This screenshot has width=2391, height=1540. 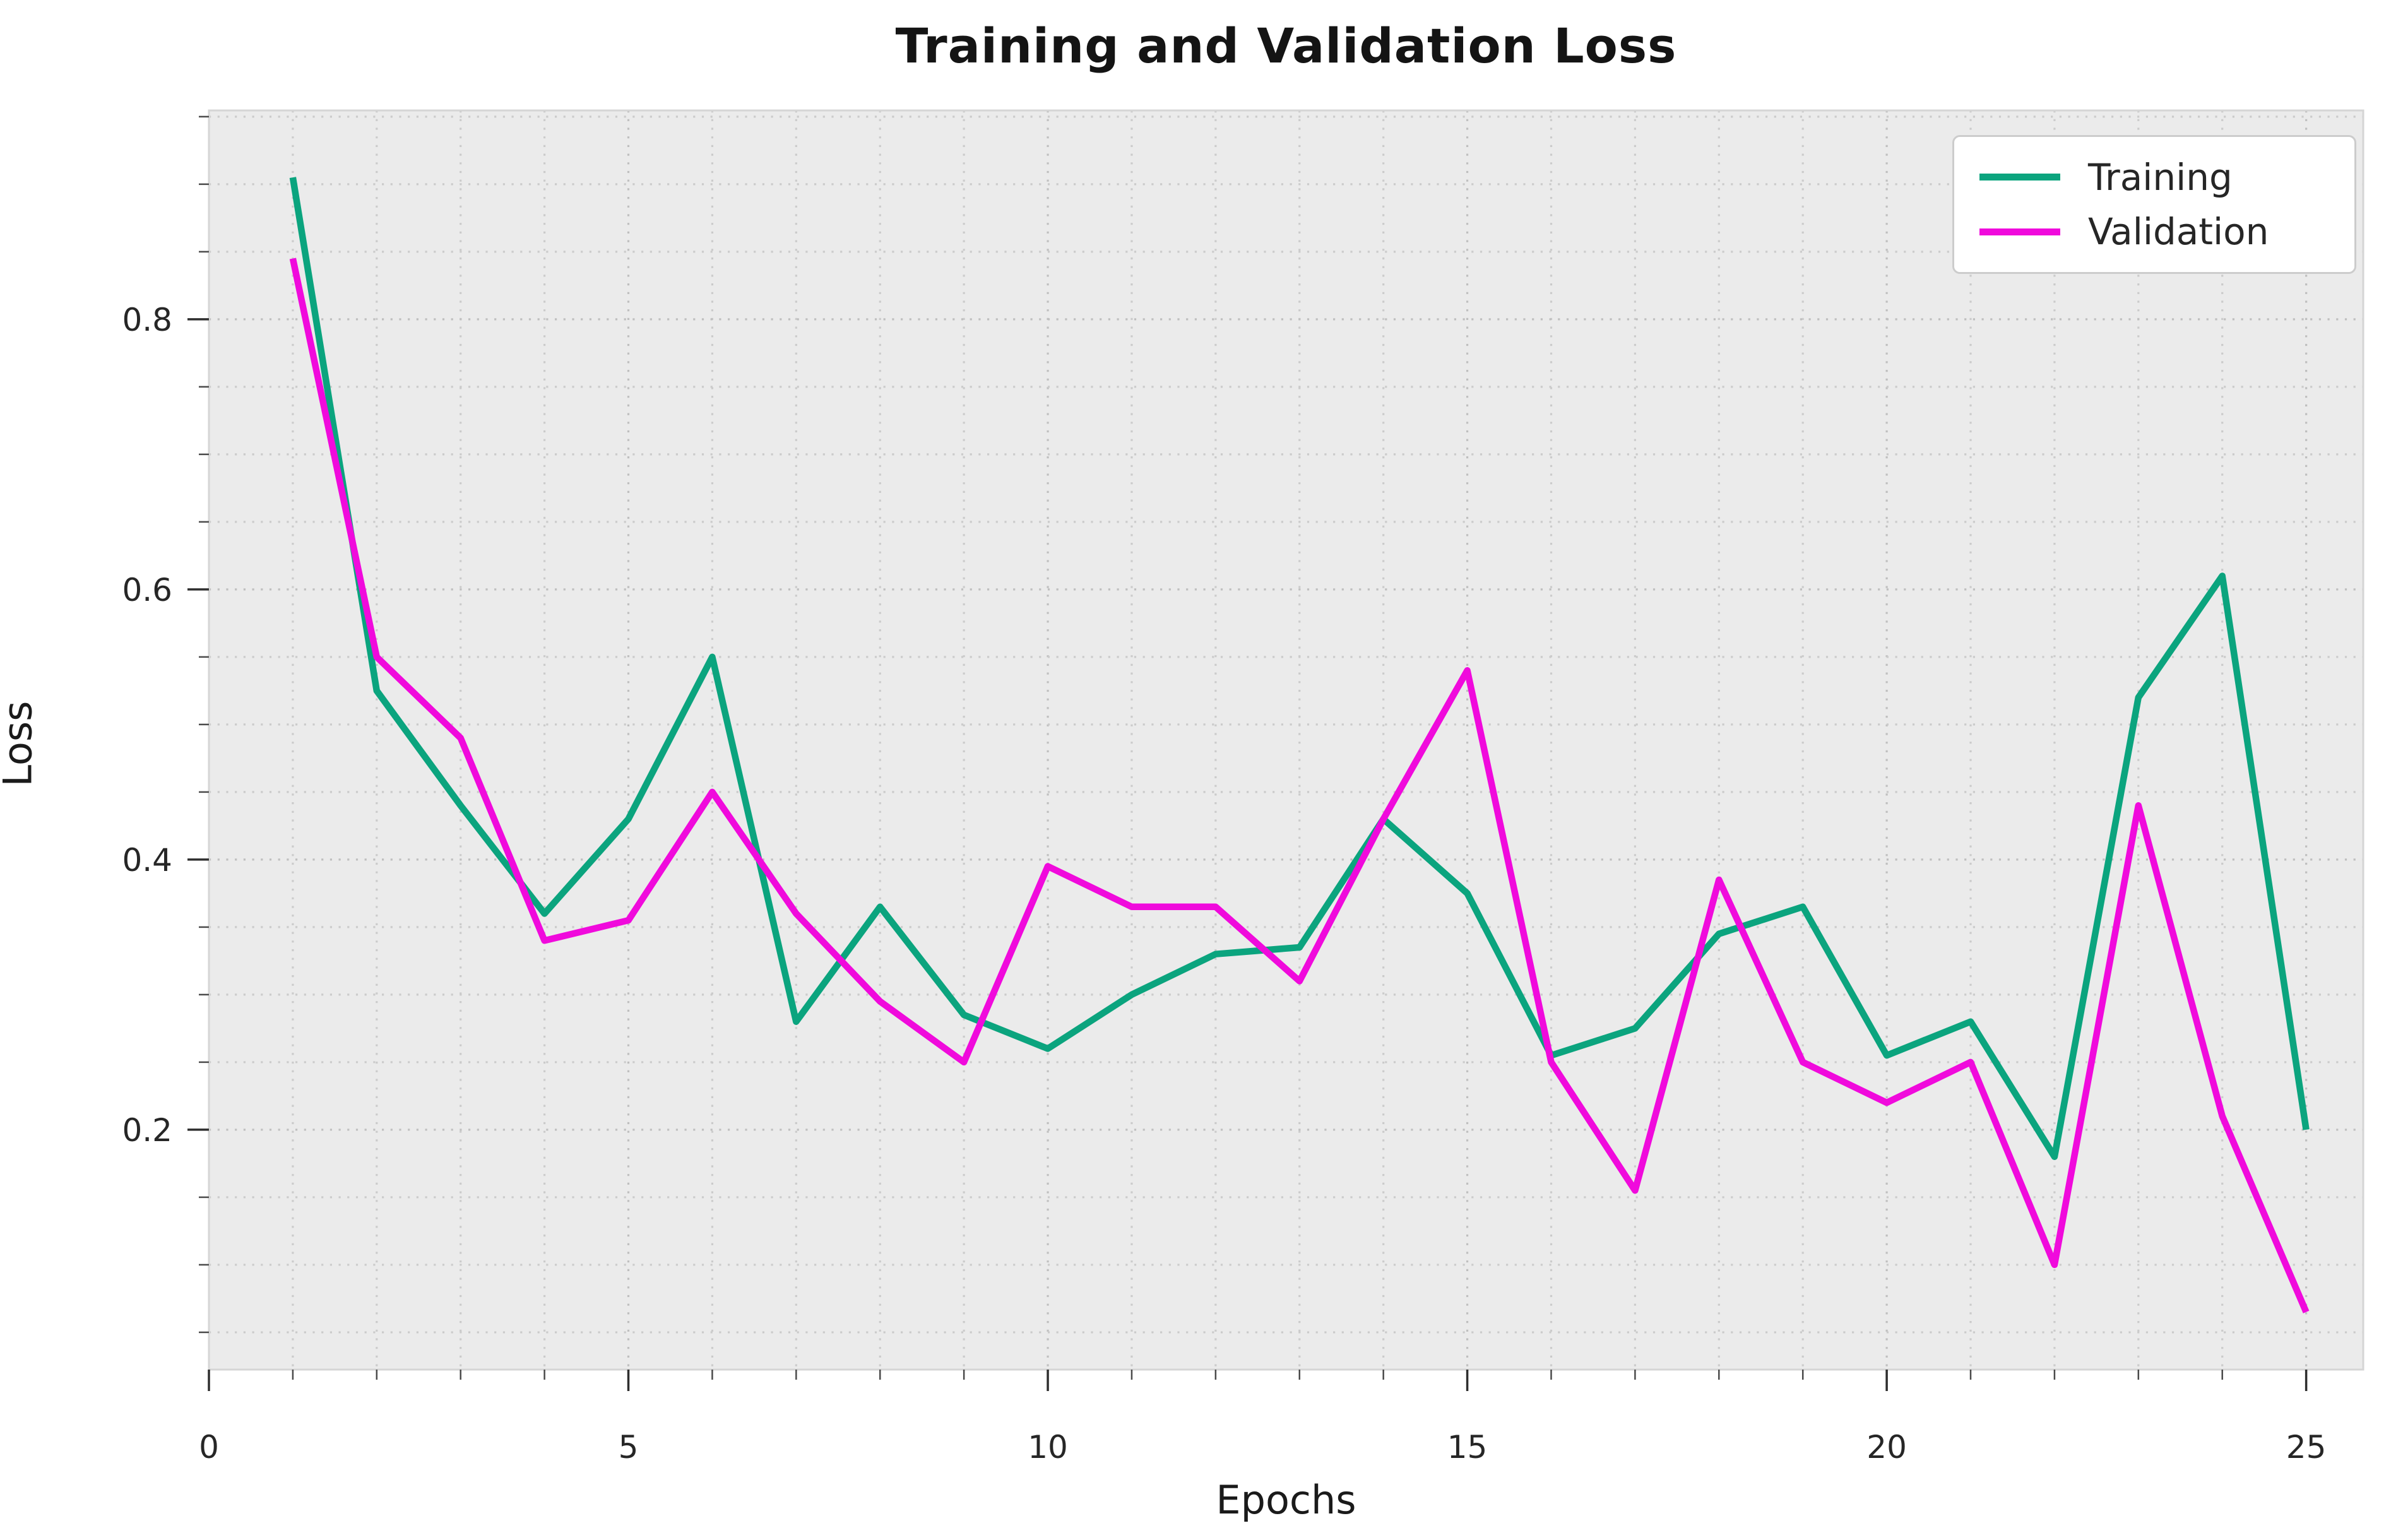 I want to click on legend-item-training: Training, so click(x=2166, y=177).